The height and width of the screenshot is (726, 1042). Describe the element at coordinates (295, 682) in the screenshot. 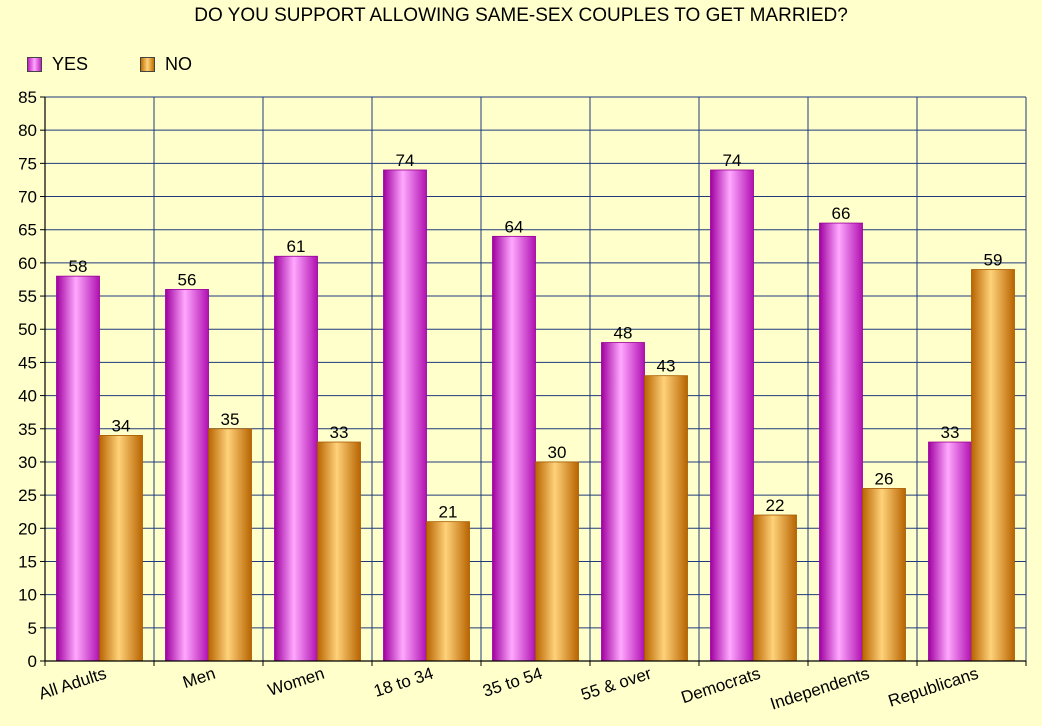

I see `x-tick-label: Women` at that location.